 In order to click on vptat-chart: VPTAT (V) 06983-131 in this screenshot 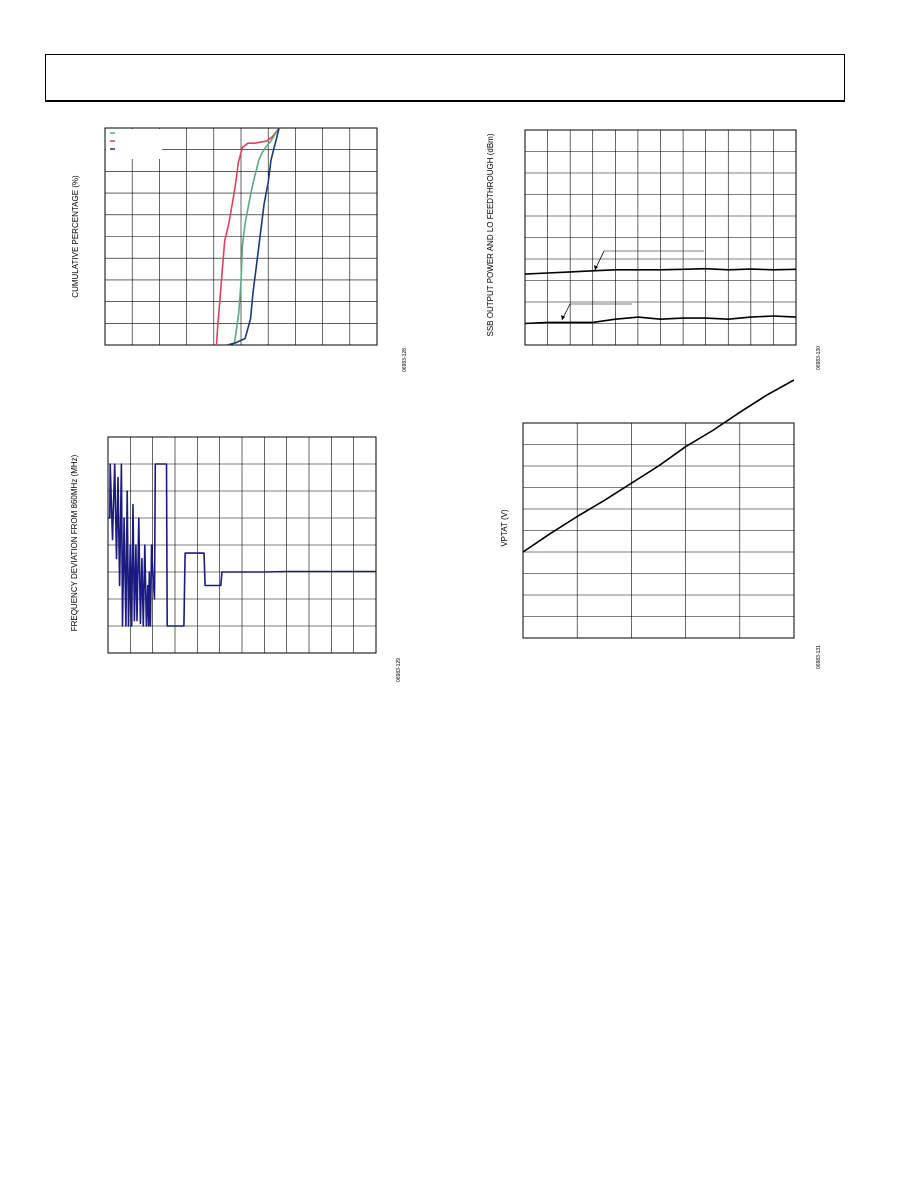, I will do `click(661, 524)`.